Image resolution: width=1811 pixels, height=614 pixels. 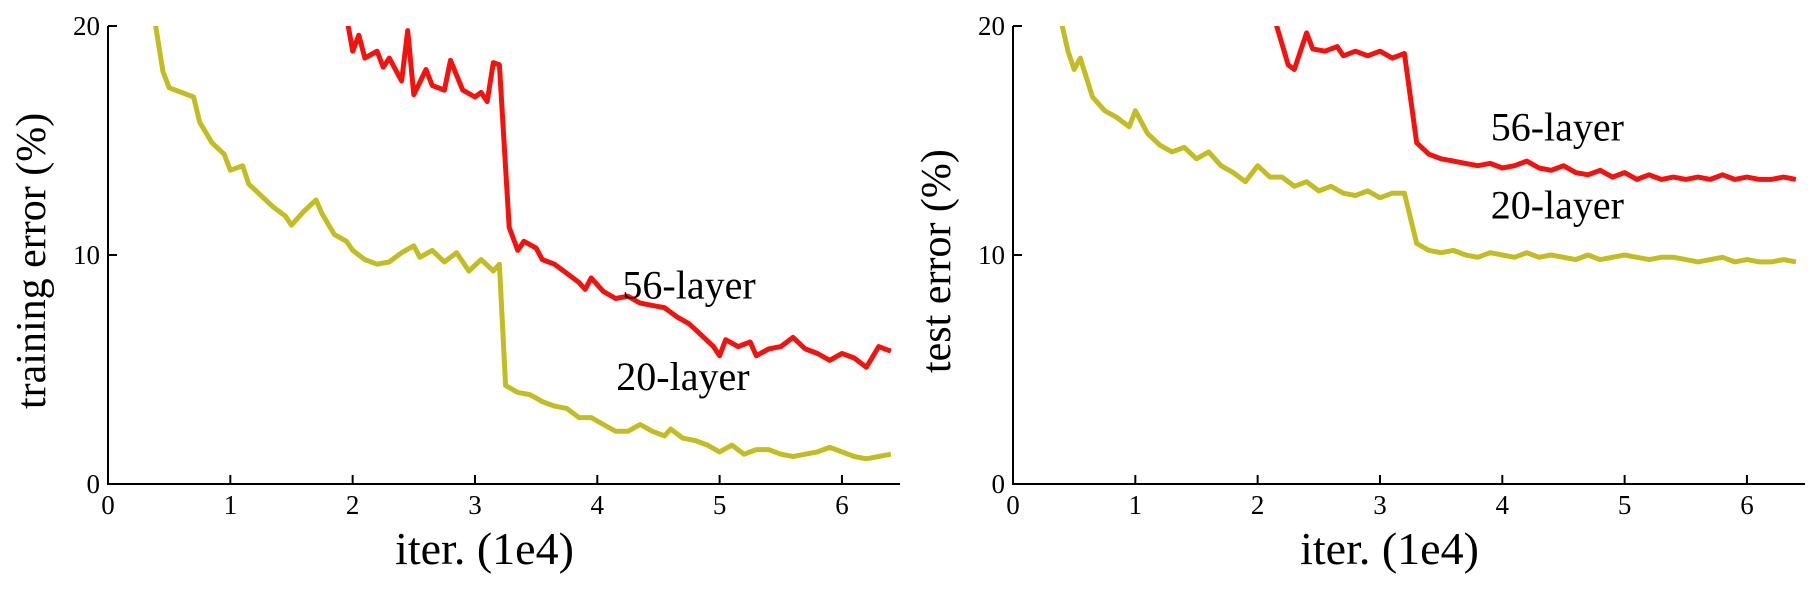 I want to click on training-error-y-axis-label: training error (%), so click(x=32, y=261).